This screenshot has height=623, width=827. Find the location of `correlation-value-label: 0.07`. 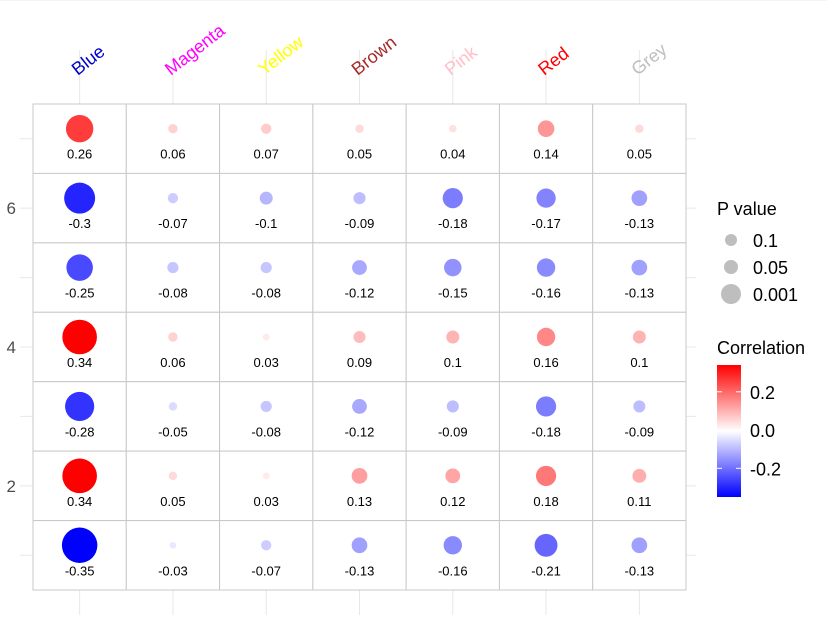

correlation-value-label: 0.07 is located at coordinates (266, 154).